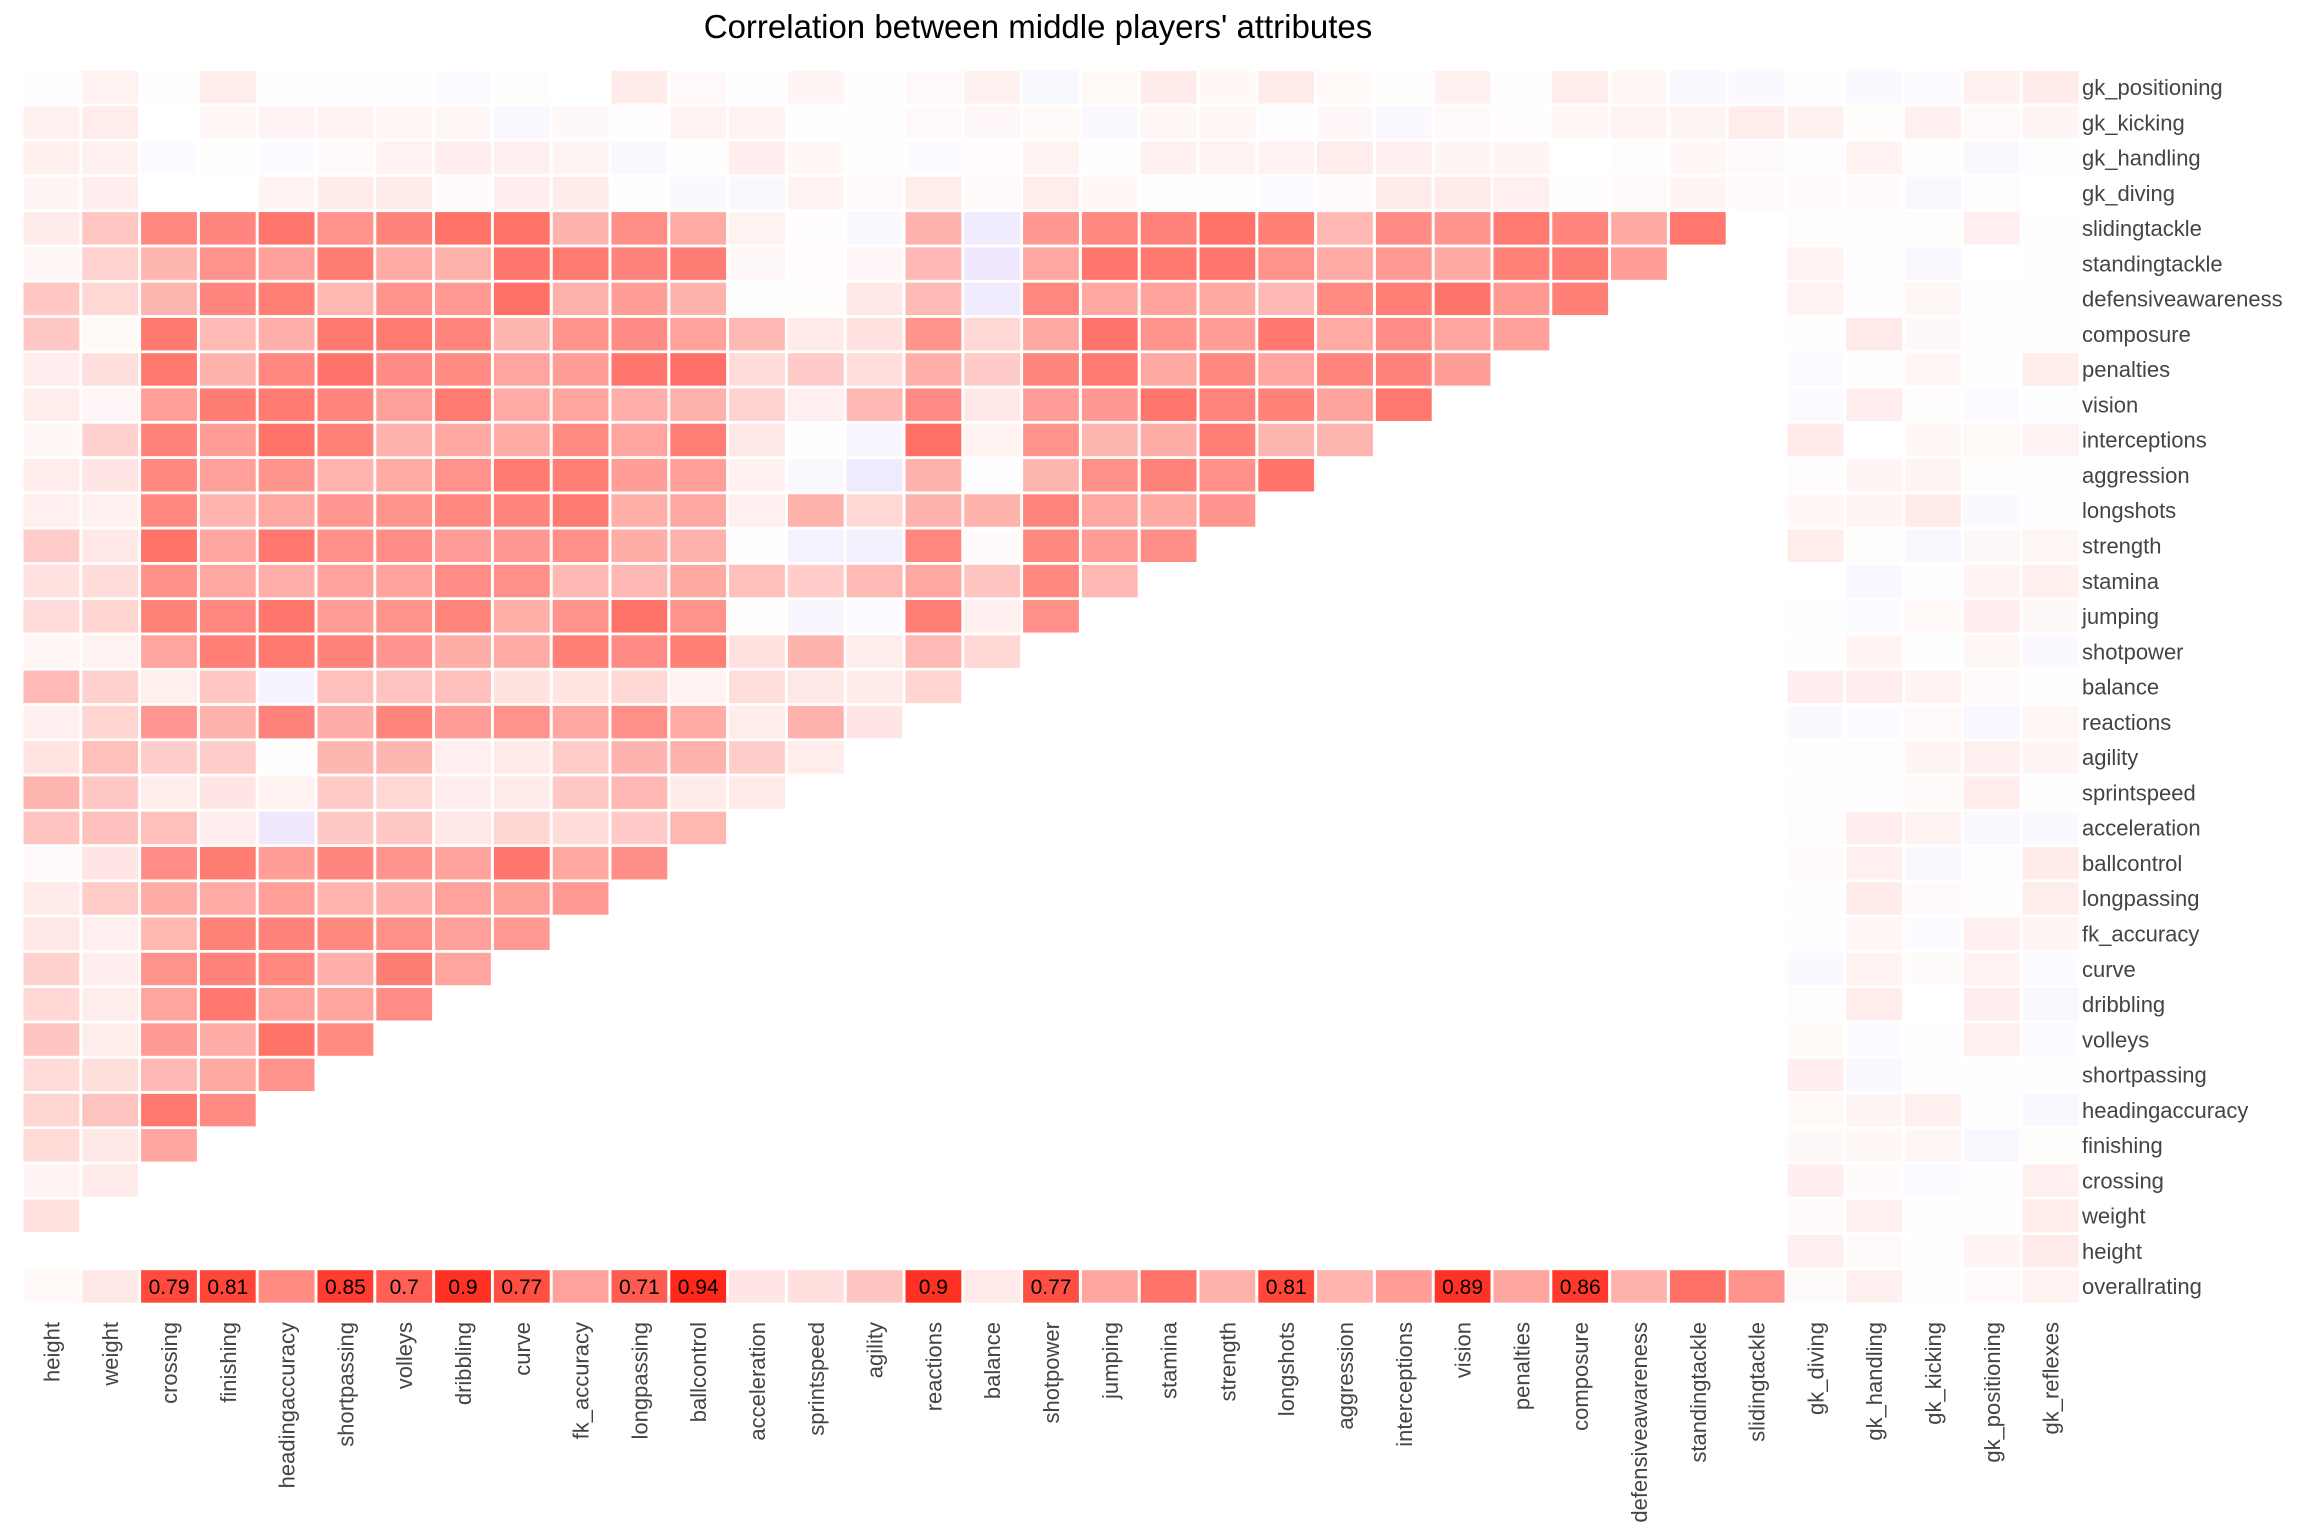 This screenshot has height=1536, width=2304. Describe the element at coordinates (639, 475) in the screenshot. I see `heatmap-cell-aggression-longpassing` at that location.